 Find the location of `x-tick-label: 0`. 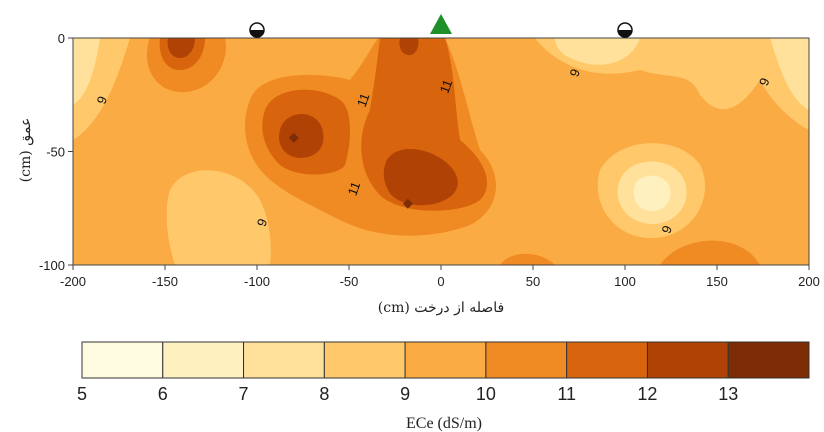

x-tick-label: 0 is located at coordinates (440, 281).